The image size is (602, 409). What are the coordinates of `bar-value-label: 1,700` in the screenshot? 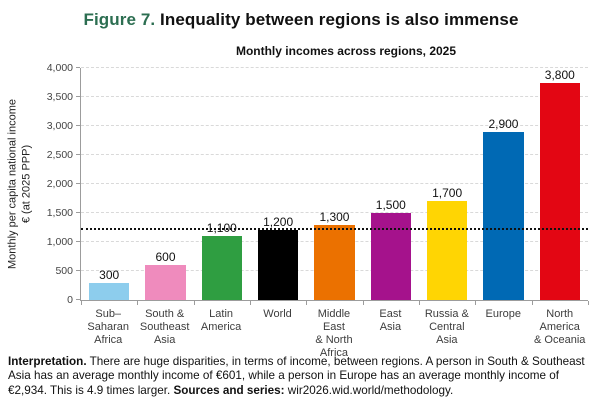 It's located at (447, 193).